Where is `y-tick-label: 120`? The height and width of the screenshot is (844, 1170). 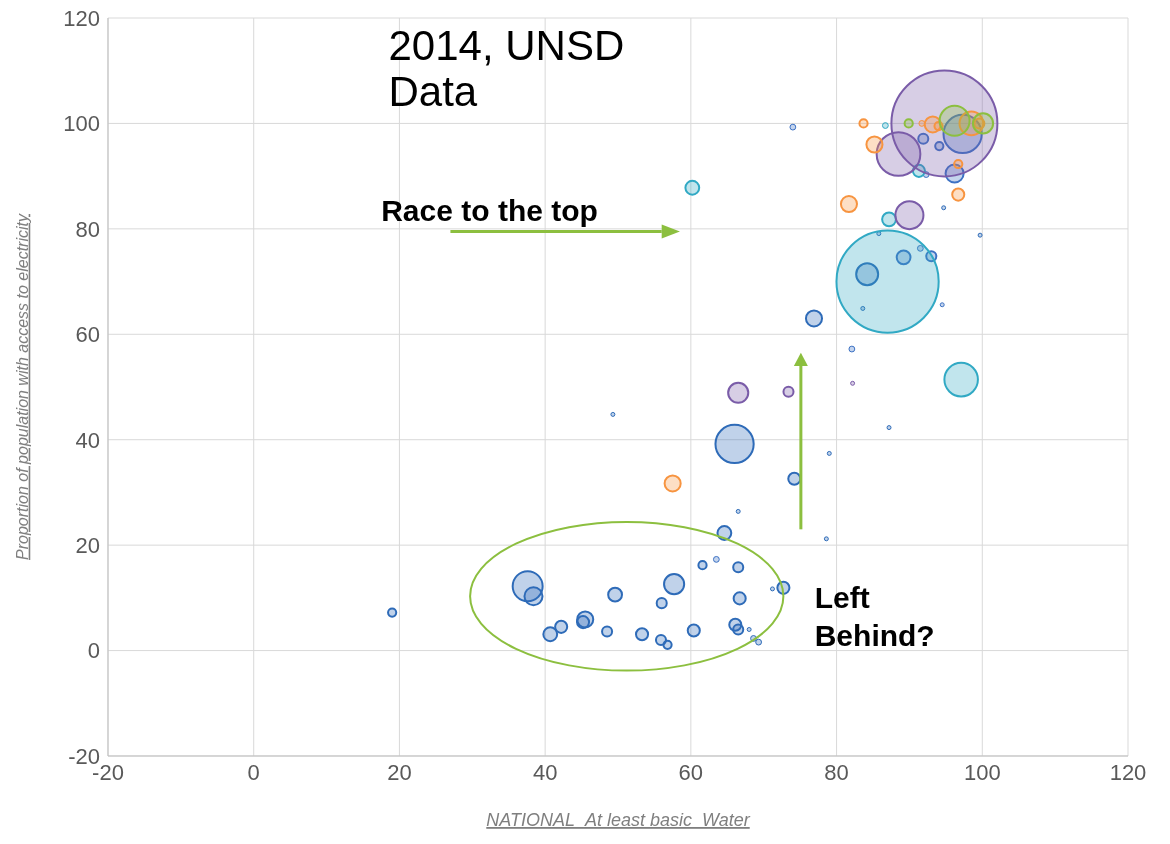
y-tick-label: 120 is located at coordinates (81, 18).